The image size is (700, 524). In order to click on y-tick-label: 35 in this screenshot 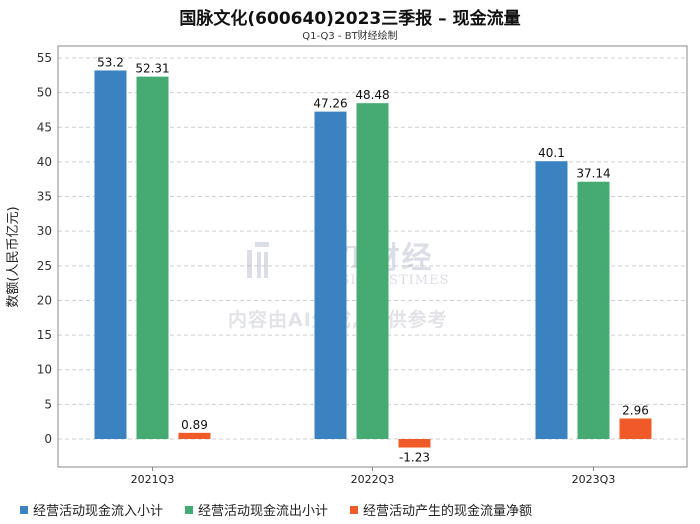, I will do `click(44, 197)`.